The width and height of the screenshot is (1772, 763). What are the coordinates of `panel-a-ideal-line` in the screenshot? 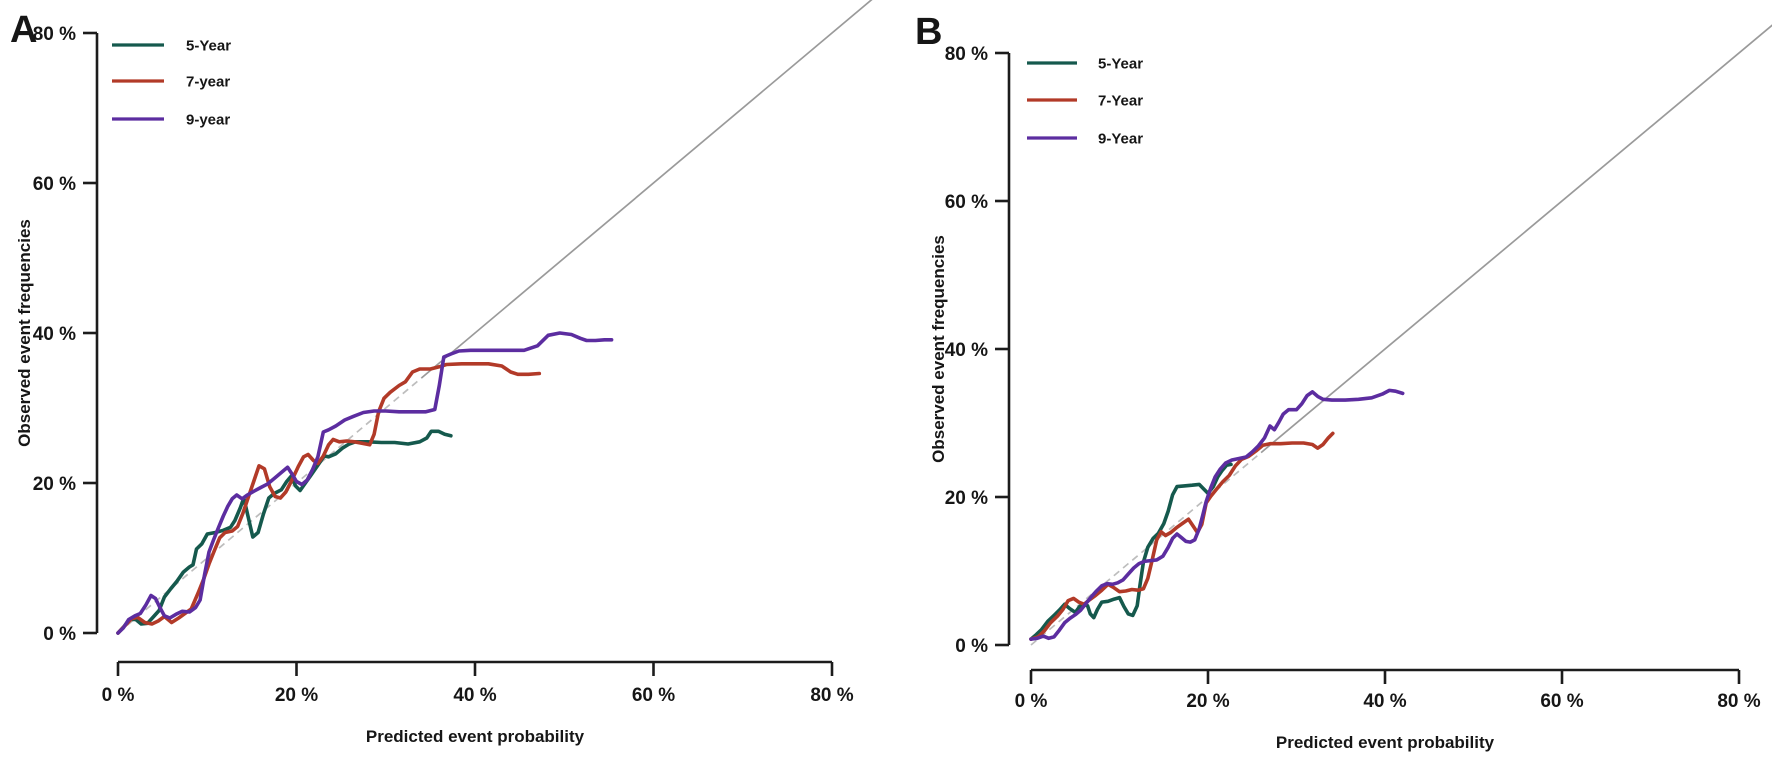 It's located at (646, 189).